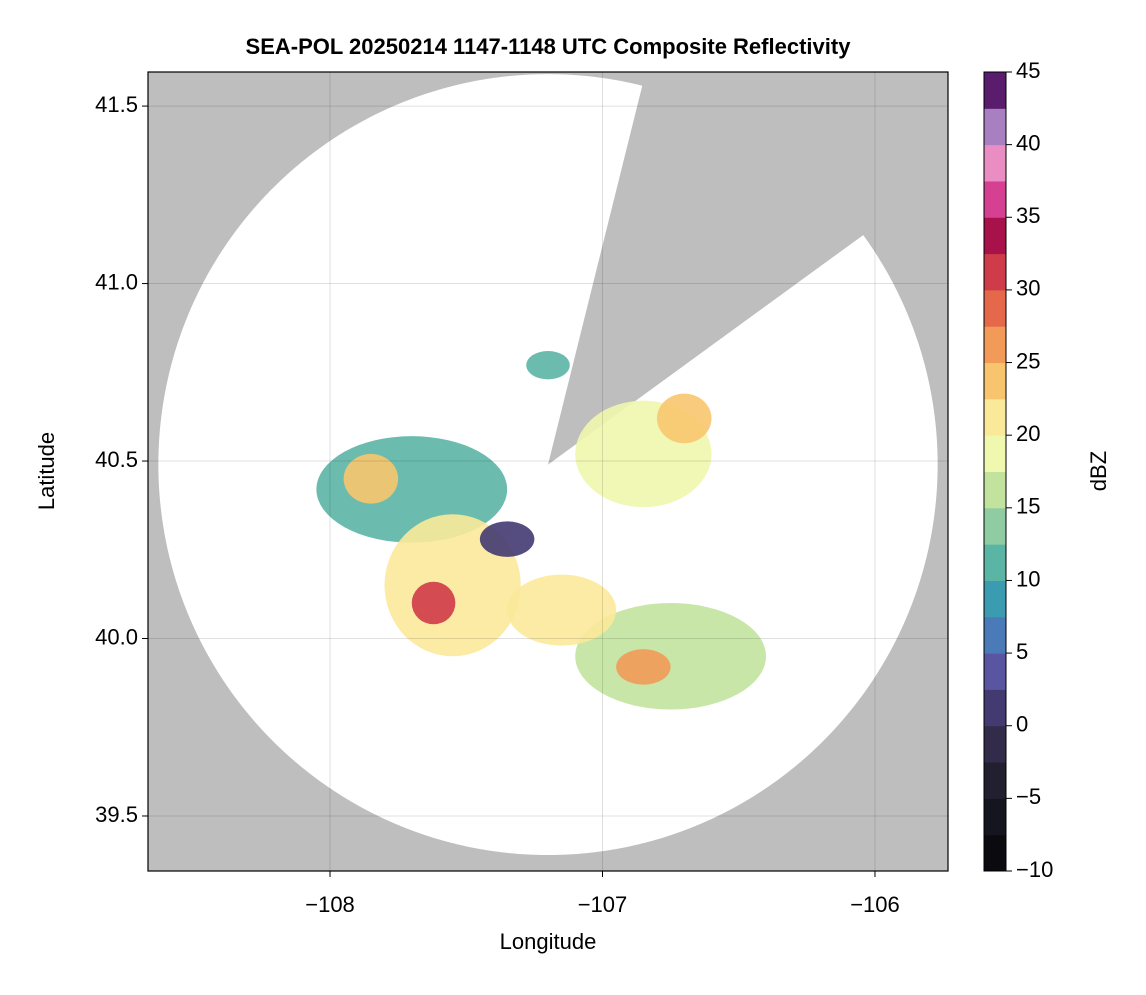  Describe the element at coordinates (875, 904) in the screenshot. I see `x-tick-label: −106` at that location.